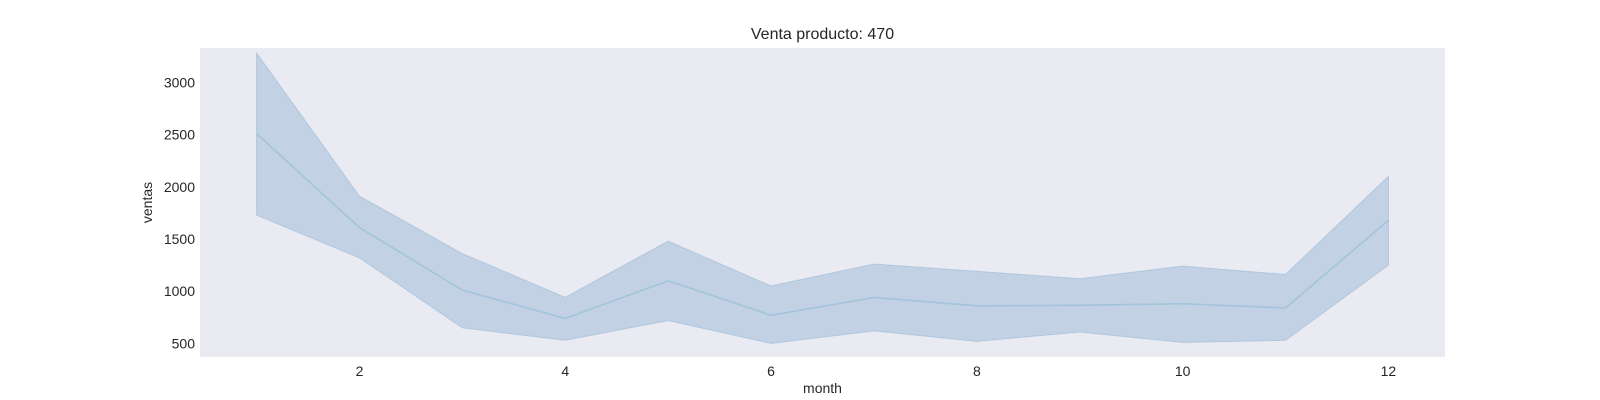 The width and height of the screenshot is (1600, 400). What do you see at coordinates (771, 371) in the screenshot?
I see `x-tick-label: 6` at bounding box center [771, 371].